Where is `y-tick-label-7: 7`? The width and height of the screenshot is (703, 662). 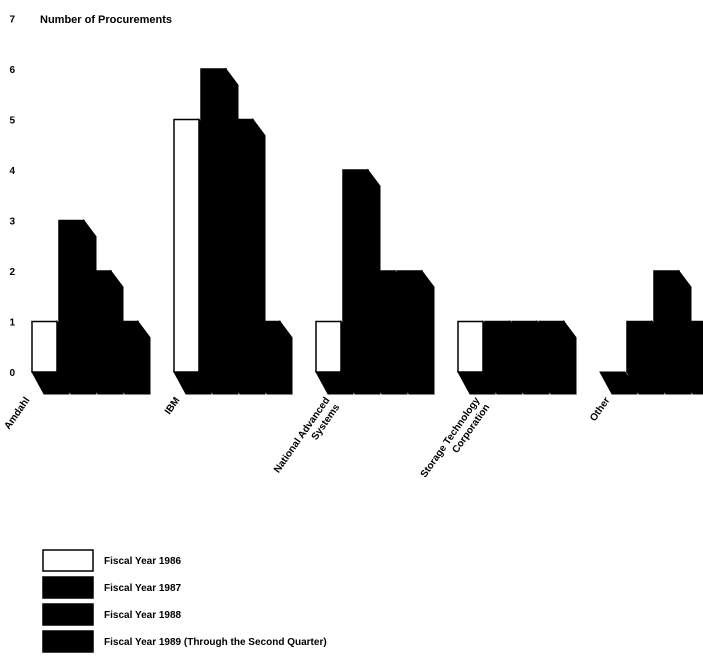
y-tick-label-7: 7 is located at coordinates (12, 20).